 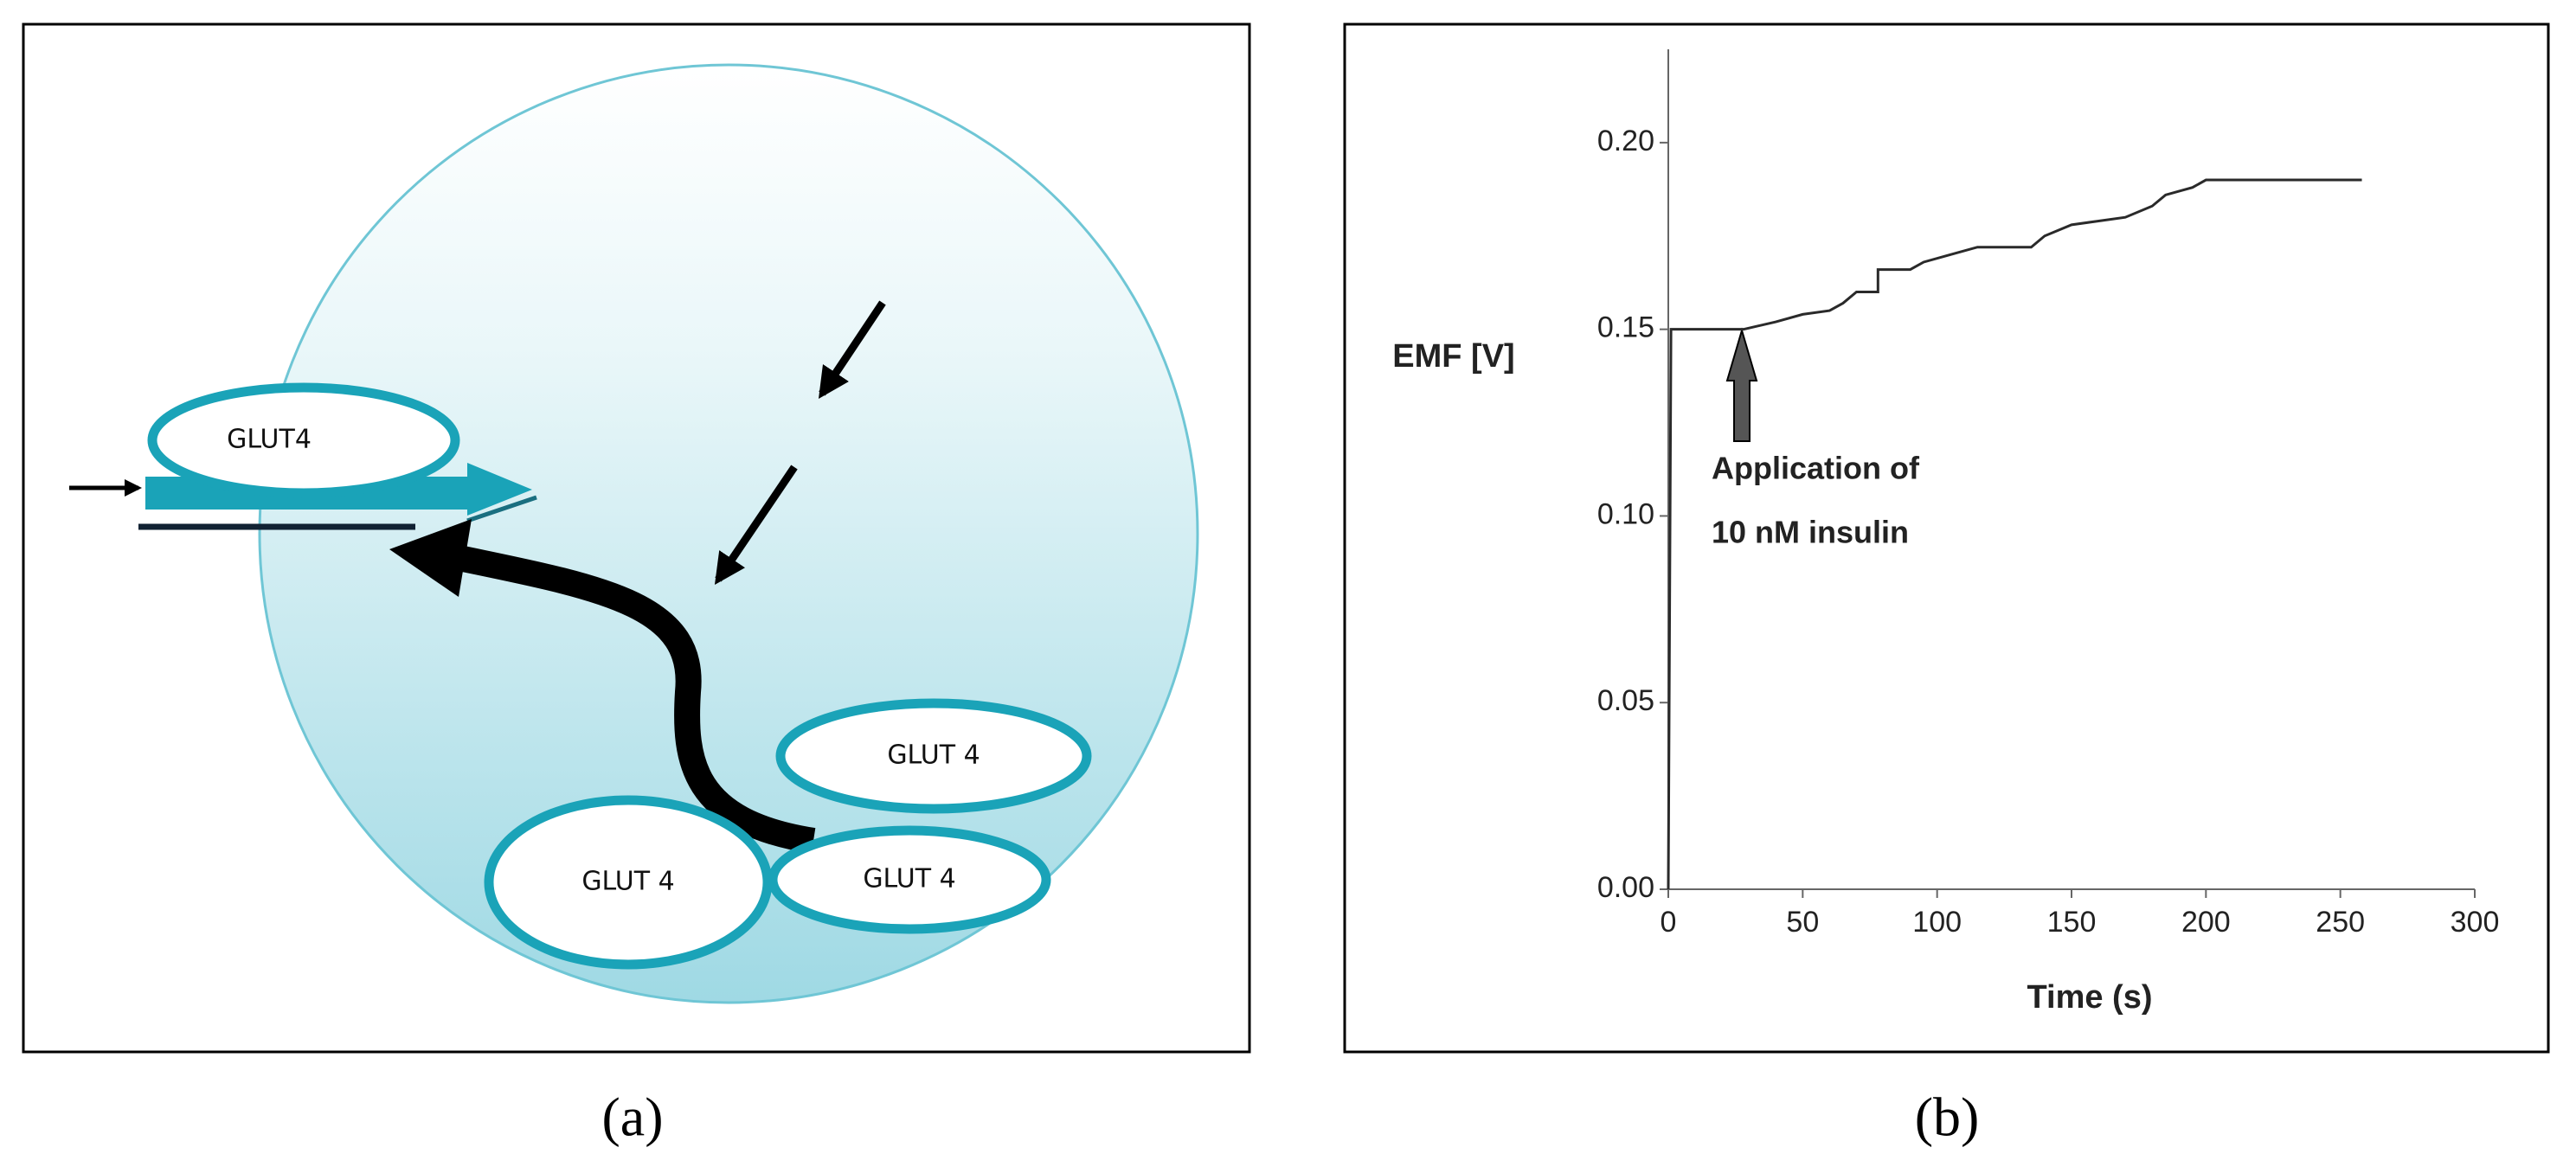 I want to click on annotation-arrow, so click(x=1742, y=384).